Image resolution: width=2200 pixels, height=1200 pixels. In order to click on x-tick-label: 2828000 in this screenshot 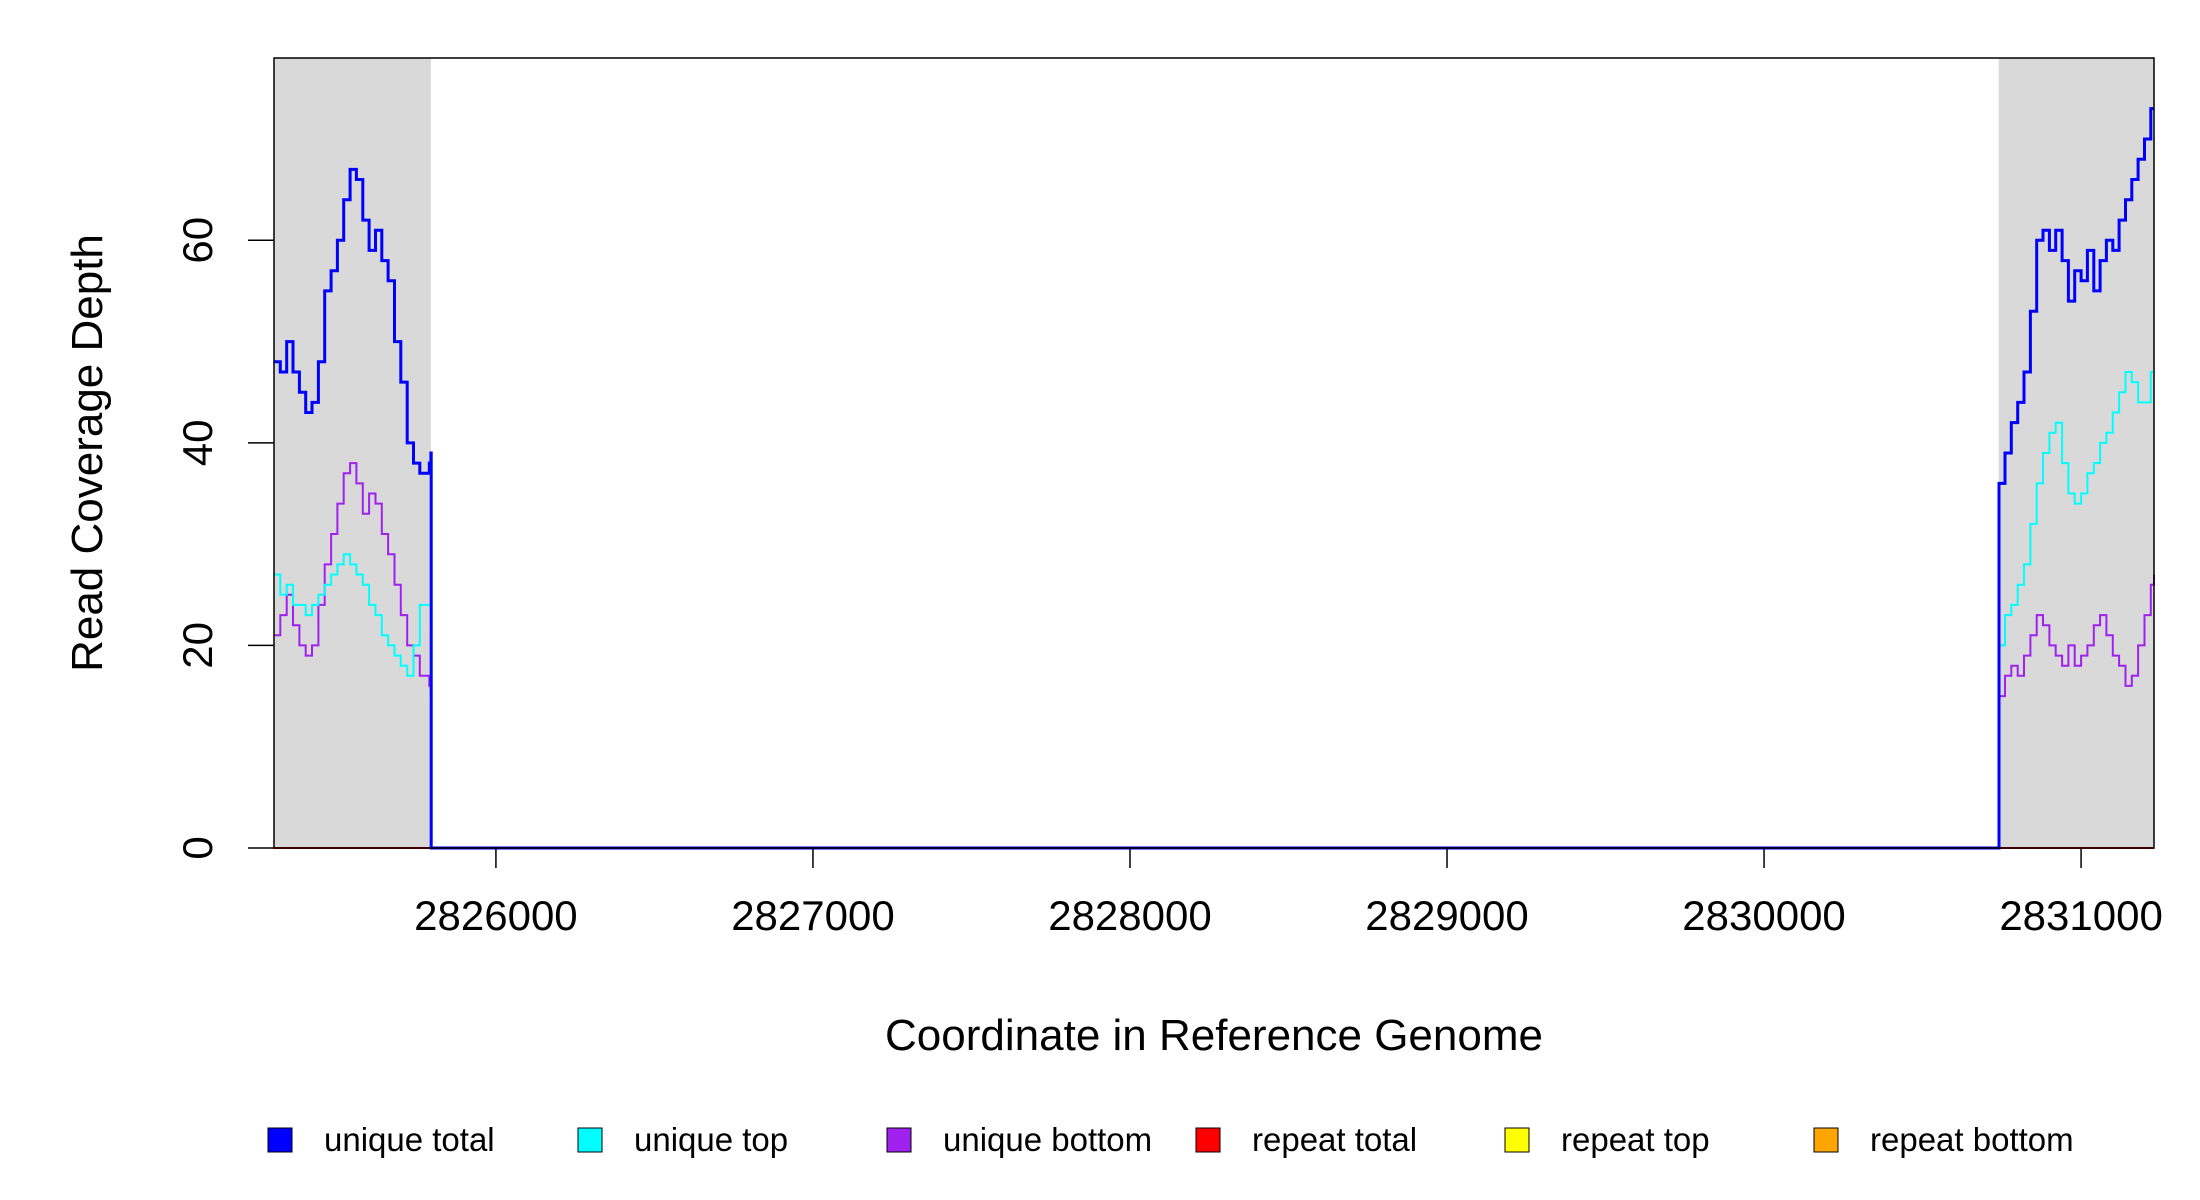, I will do `click(1130, 915)`.